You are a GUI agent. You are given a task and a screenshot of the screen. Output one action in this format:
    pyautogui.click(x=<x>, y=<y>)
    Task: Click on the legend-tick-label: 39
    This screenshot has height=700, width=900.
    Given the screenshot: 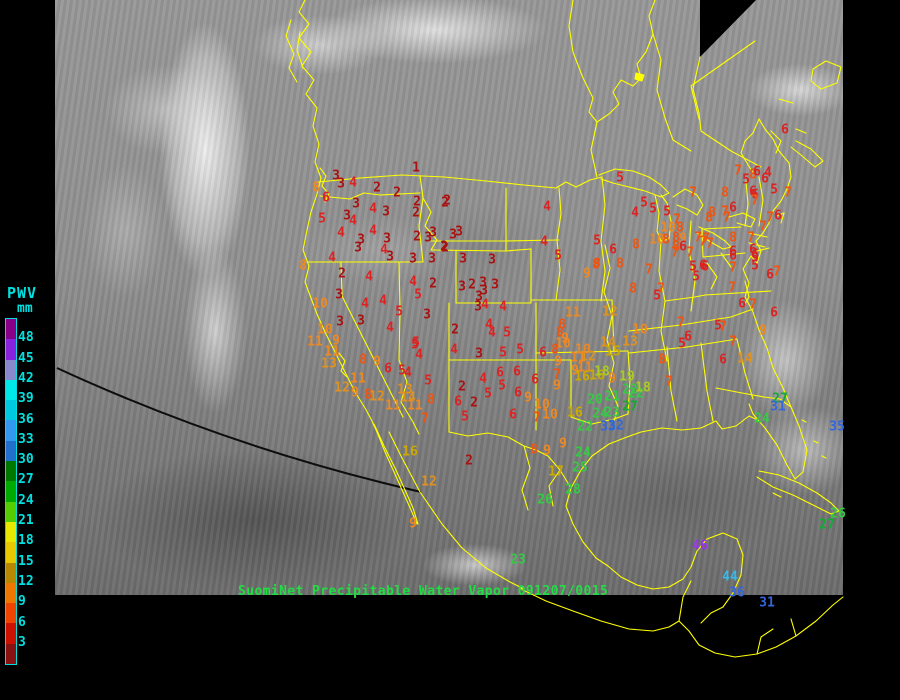 What is the action you would take?
    pyautogui.click(x=26, y=399)
    